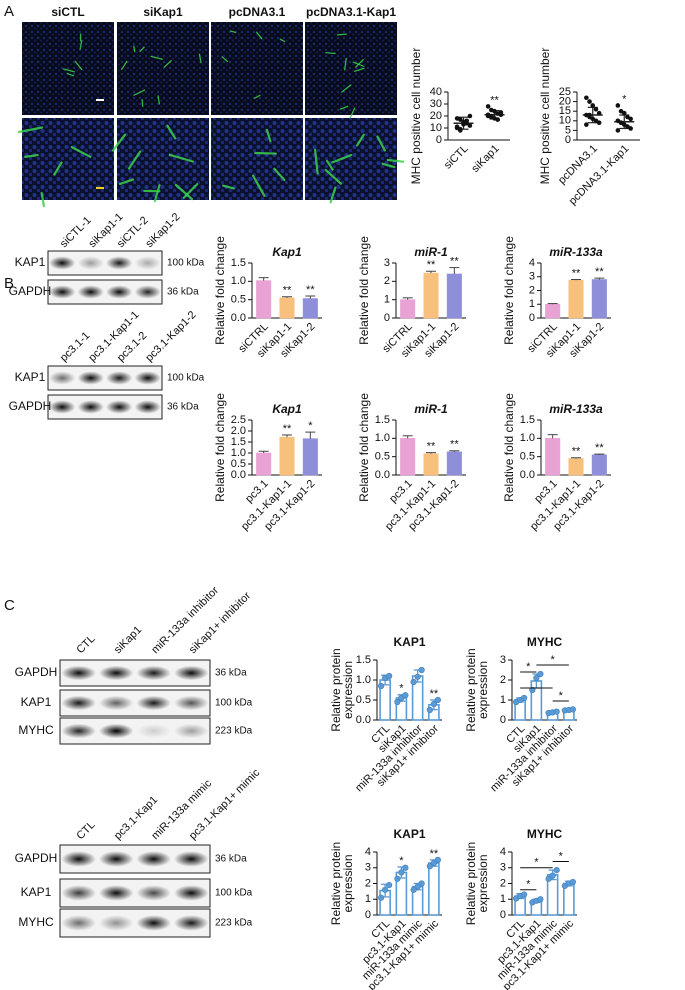 The height and width of the screenshot is (990, 685). Describe the element at coordinates (162, 230) in the screenshot. I see `lane-label: siKap1-2` at that location.